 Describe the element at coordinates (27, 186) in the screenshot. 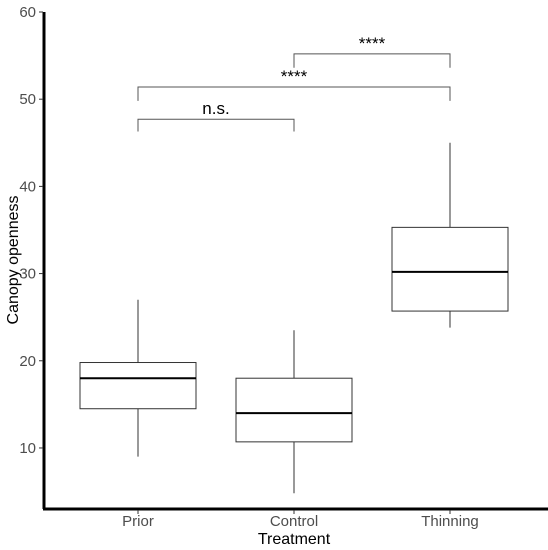

I see `y-tick-label: 40` at that location.